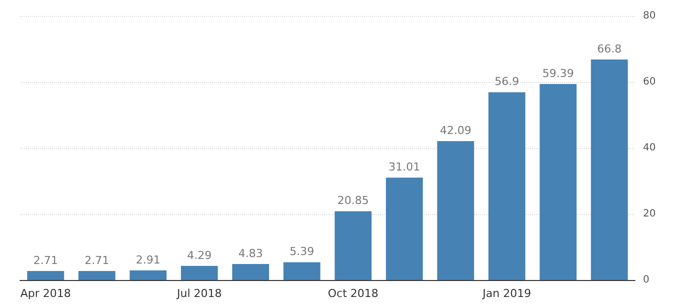 The height and width of the screenshot is (308, 685). What do you see at coordinates (609, 49) in the screenshot?
I see `data-label: 66.8` at bounding box center [609, 49].